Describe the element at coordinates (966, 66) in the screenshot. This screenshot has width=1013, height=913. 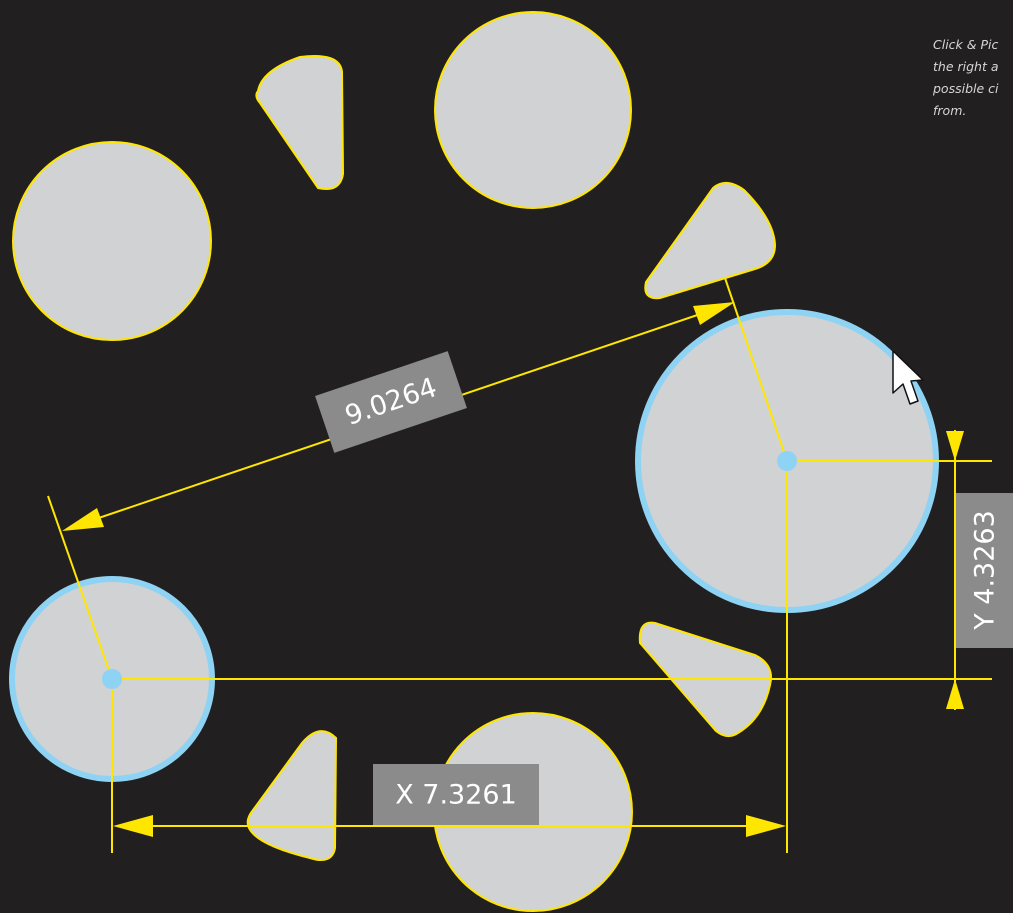
I see `caption-line-2: the right a` at that location.